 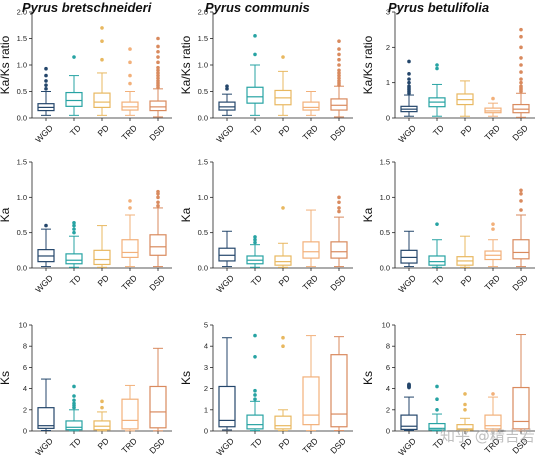 I want to click on species-title-betulifolia: Pyrus betulifolia, so click(x=439, y=7).